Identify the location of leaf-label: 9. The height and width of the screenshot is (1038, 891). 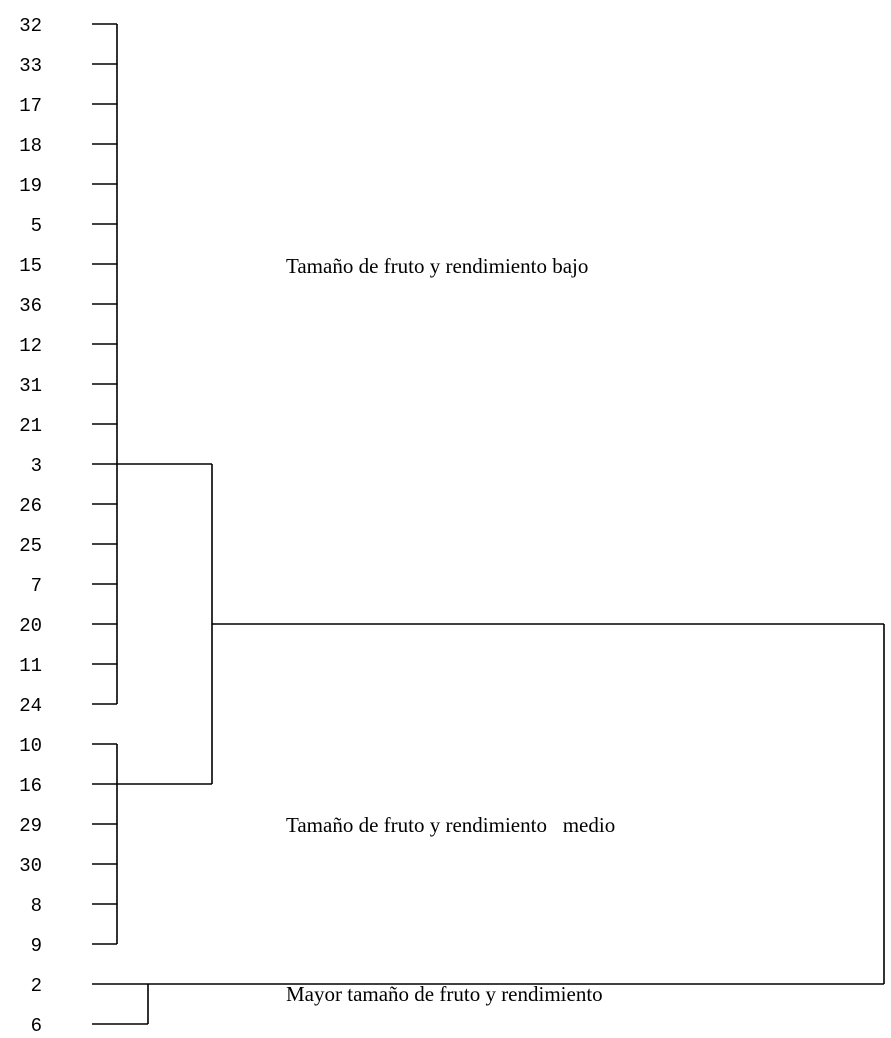
(36, 946).